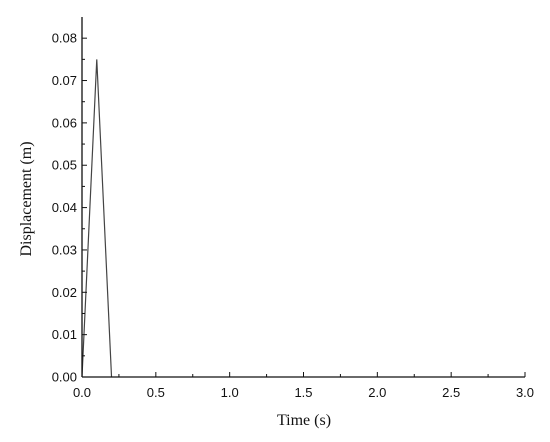 This screenshot has width=550, height=442. Describe the element at coordinates (64, 38) in the screenshot. I see `y-tick-label: 0.08` at that location.